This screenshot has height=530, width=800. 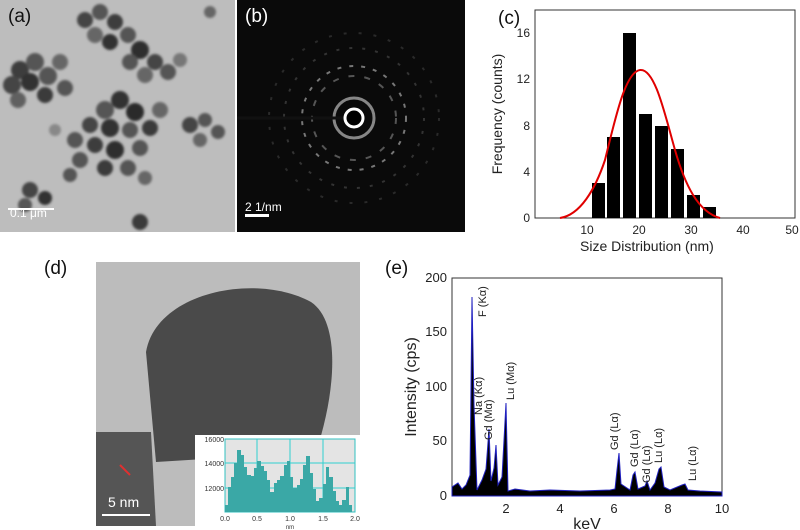 I want to click on svg-text: 100, so click(x=436, y=386).